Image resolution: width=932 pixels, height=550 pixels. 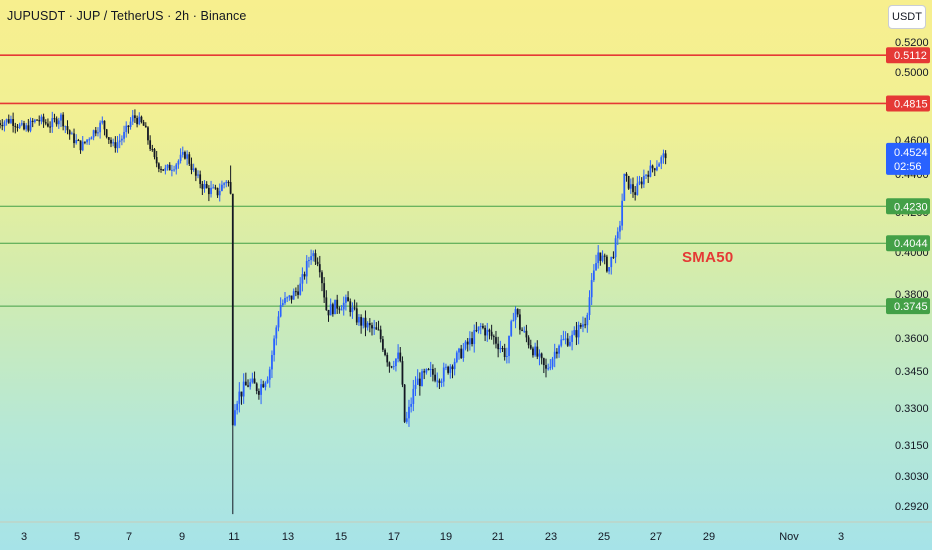 What do you see at coordinates (908, 158) in the screenshot?
I see `last-price-marker` at bounding box center [908, 158].